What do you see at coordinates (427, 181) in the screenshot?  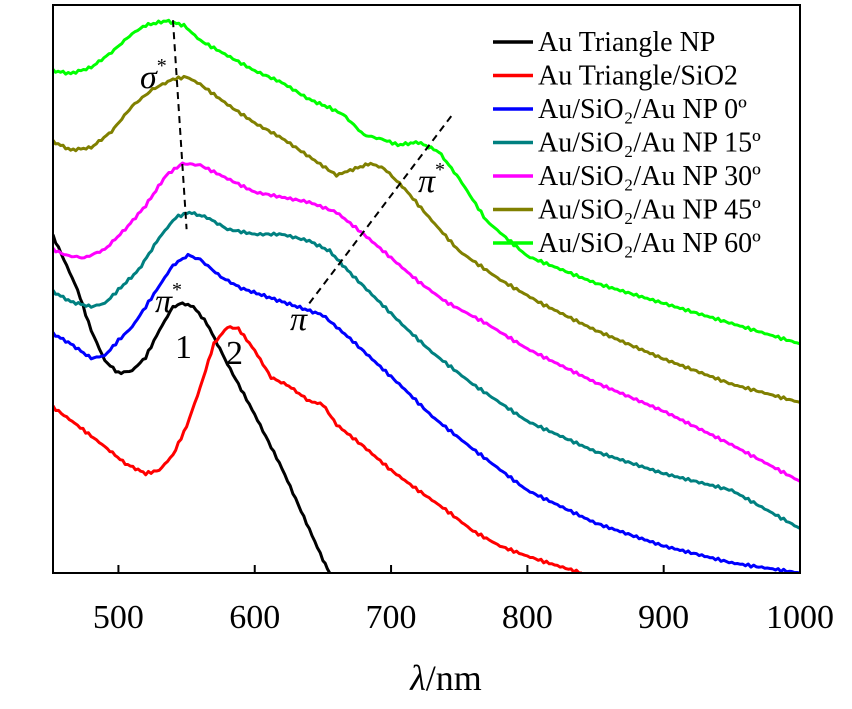 I see `annotation-pi-star-top-base: π` at bounding box center [427, 181].